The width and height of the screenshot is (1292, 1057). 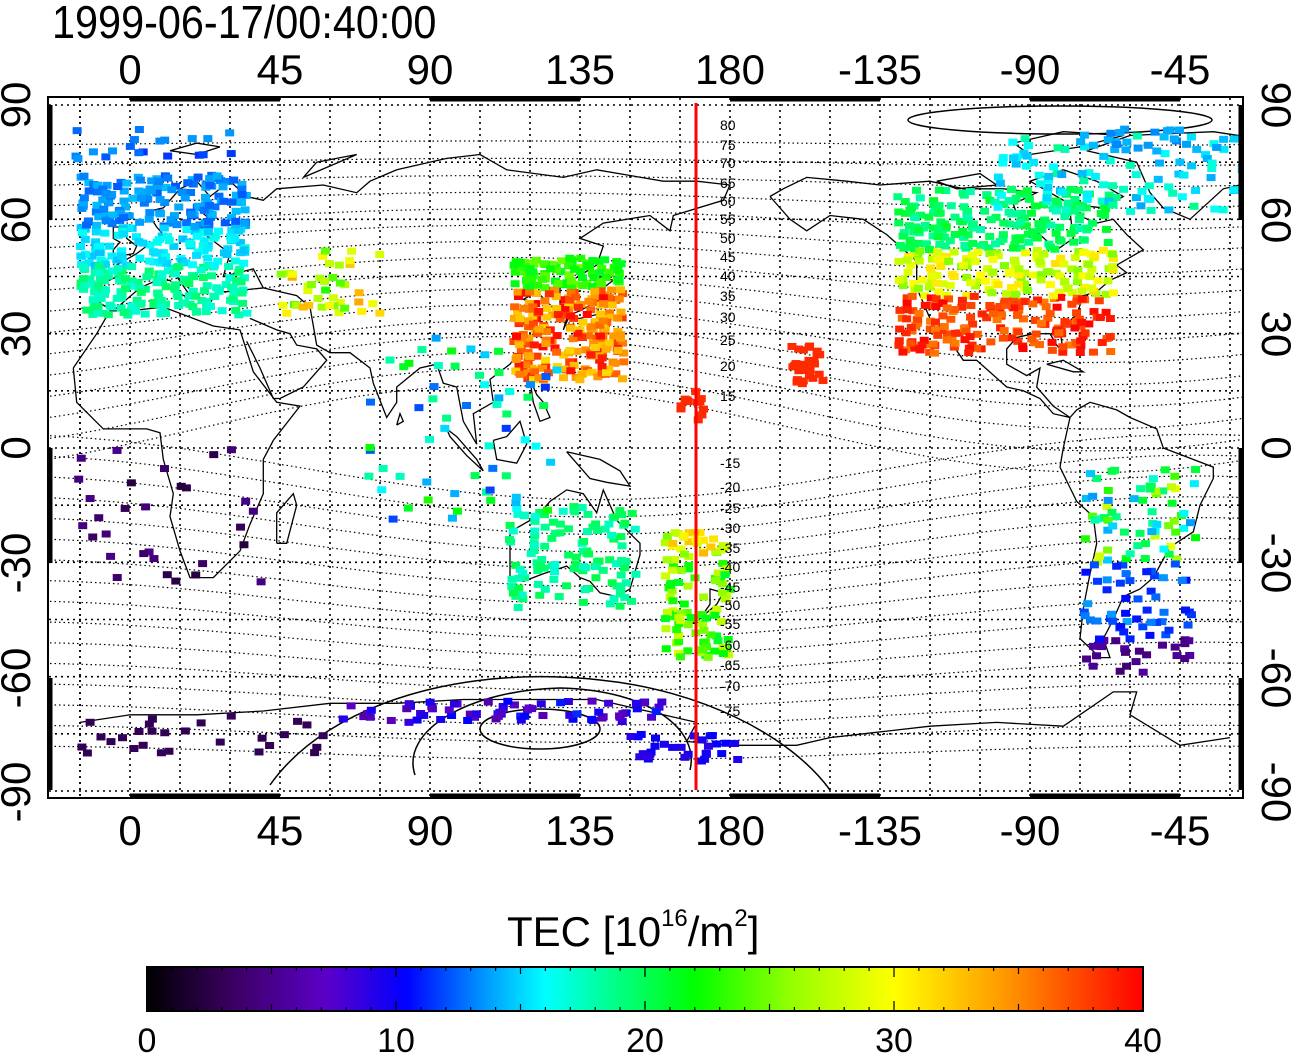 I want to click on contour-label: -25, so click(x=730, y=508).